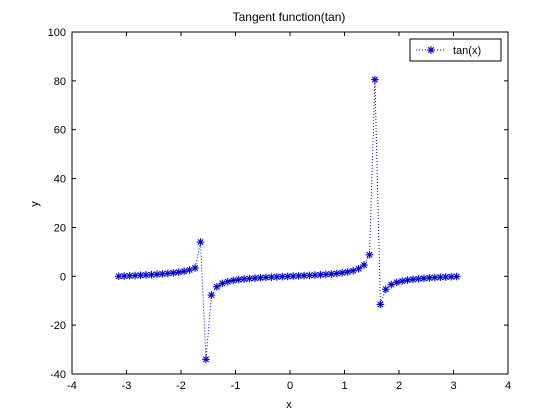 The image size is (560, 420). What do you see at coordinates (467, 51) in the screenshot?
I see `legend-label: tan(x)` at bounding box center [467, 51].